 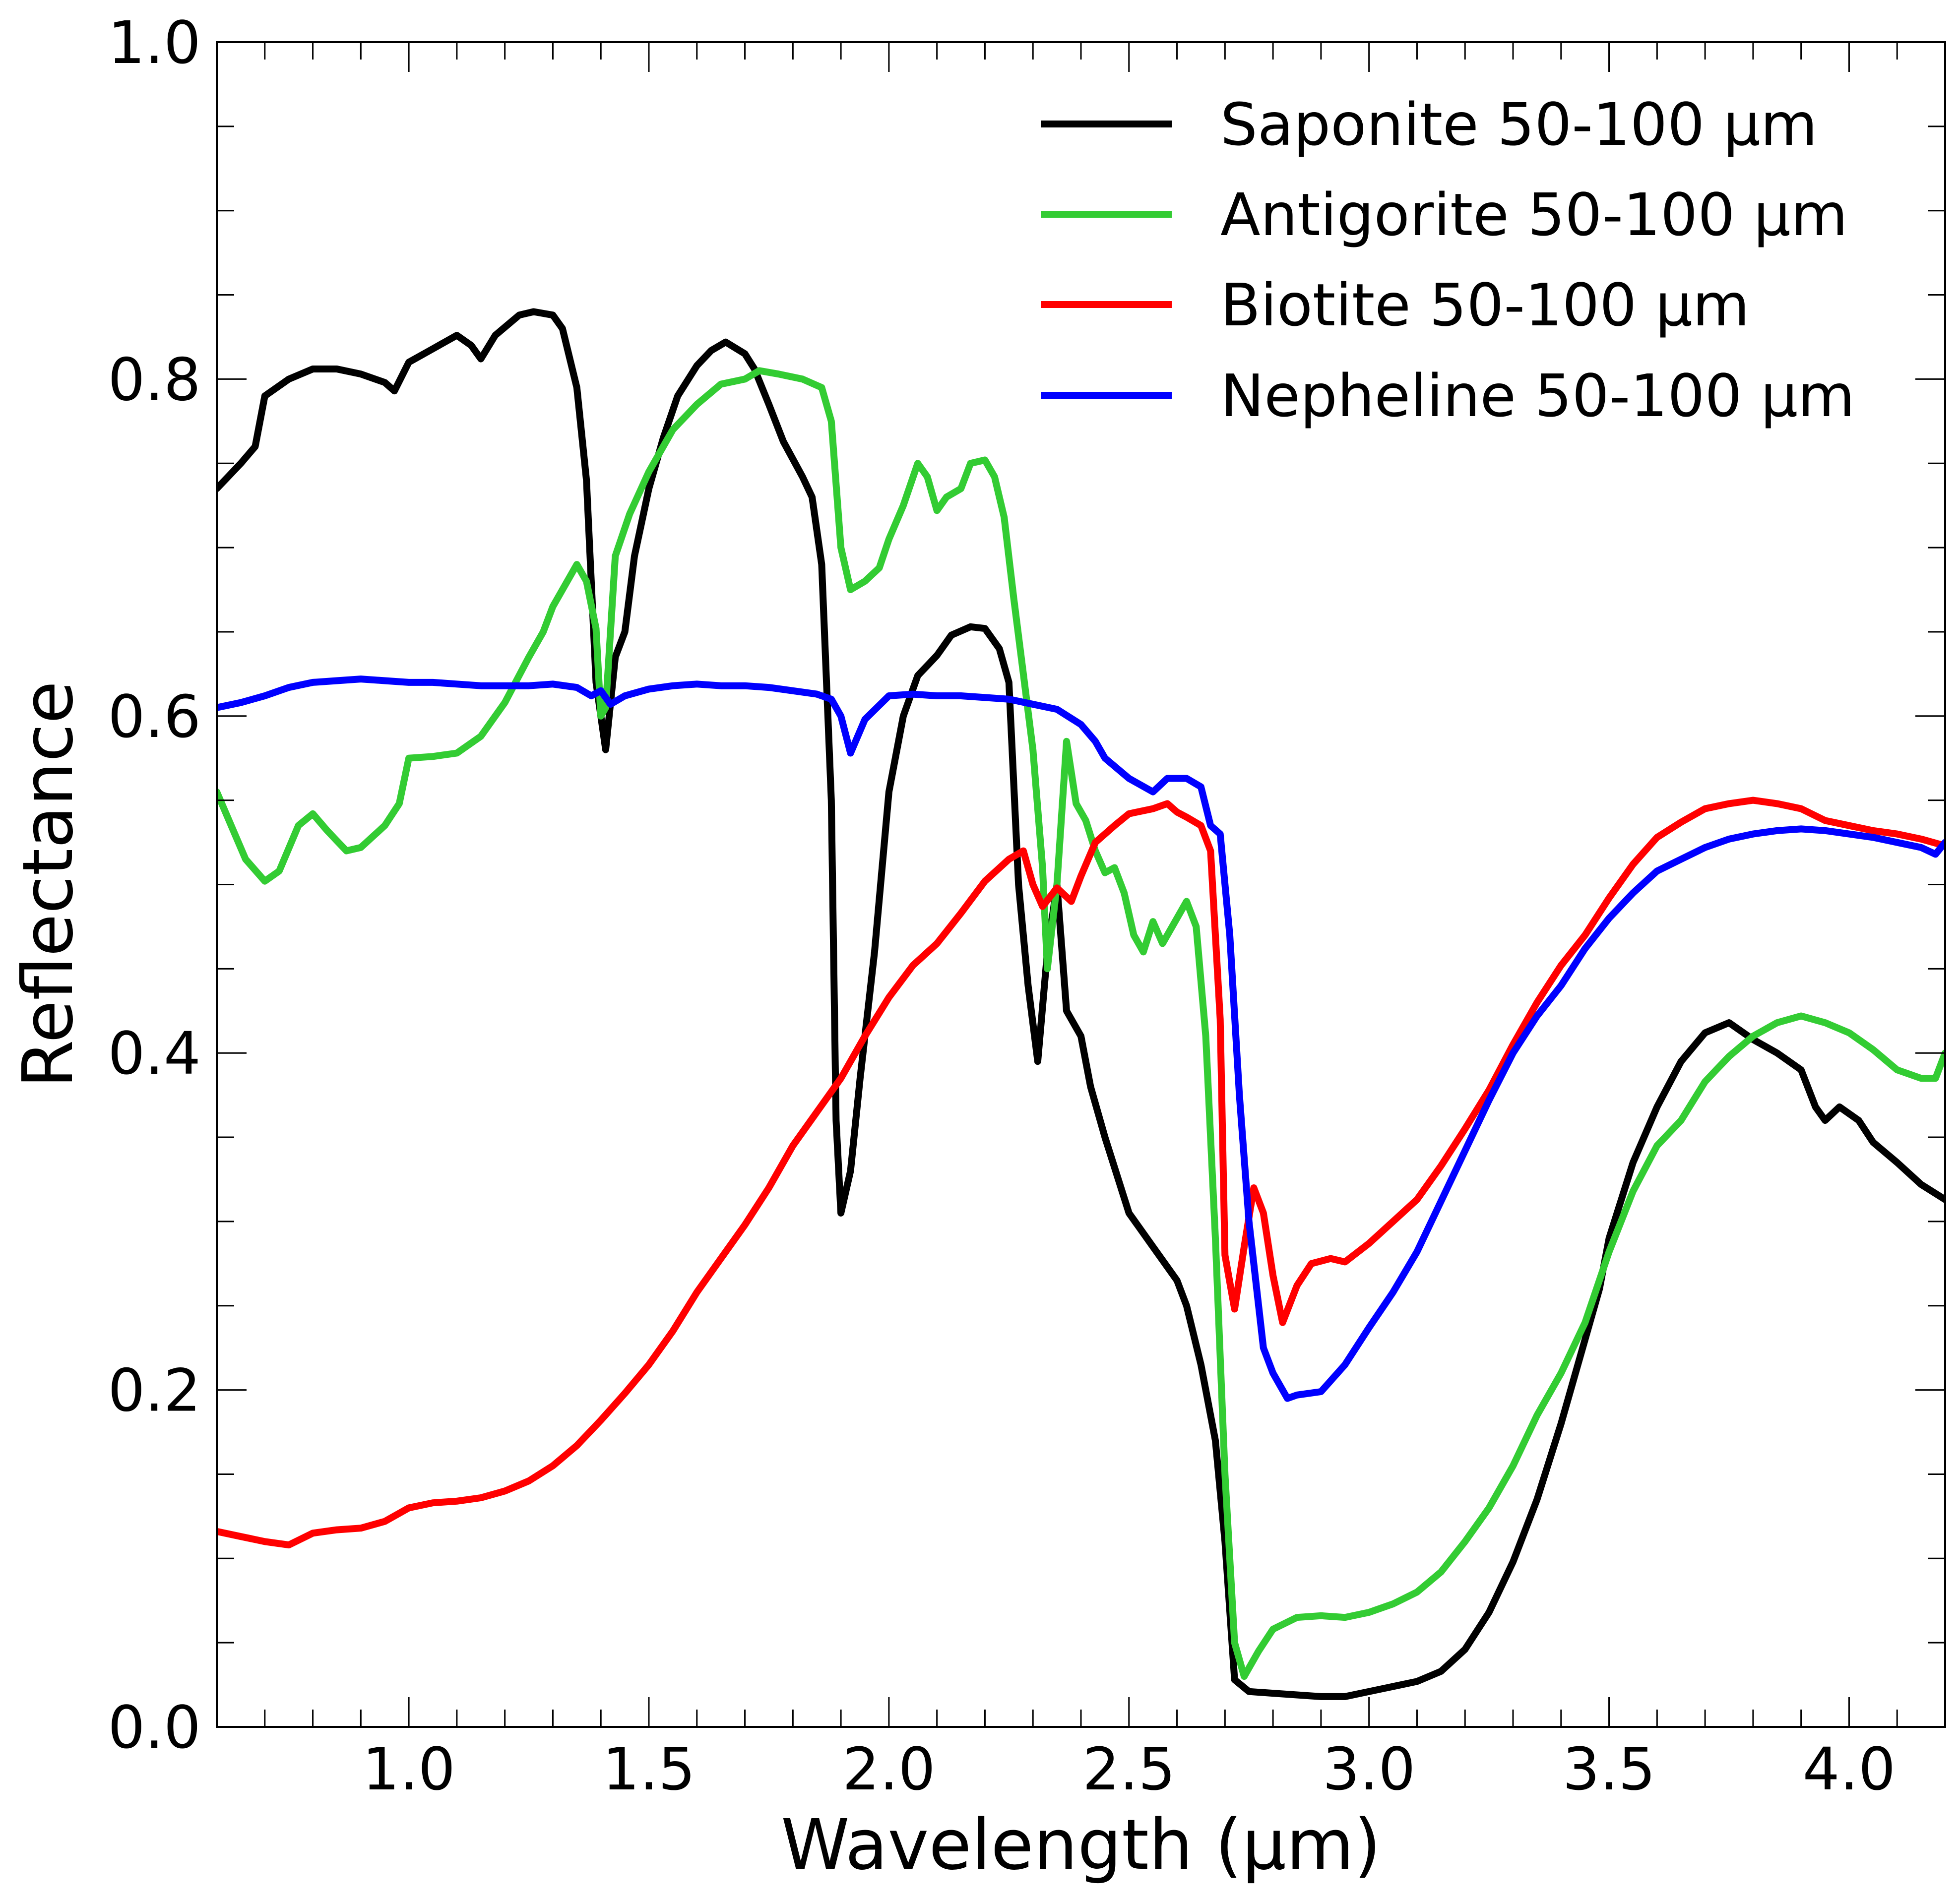 What do you see at coordinates (1609, 1769) in the screenshot?
I see `x-tick-label: 3.5` at bounding box center [1609, 1769].